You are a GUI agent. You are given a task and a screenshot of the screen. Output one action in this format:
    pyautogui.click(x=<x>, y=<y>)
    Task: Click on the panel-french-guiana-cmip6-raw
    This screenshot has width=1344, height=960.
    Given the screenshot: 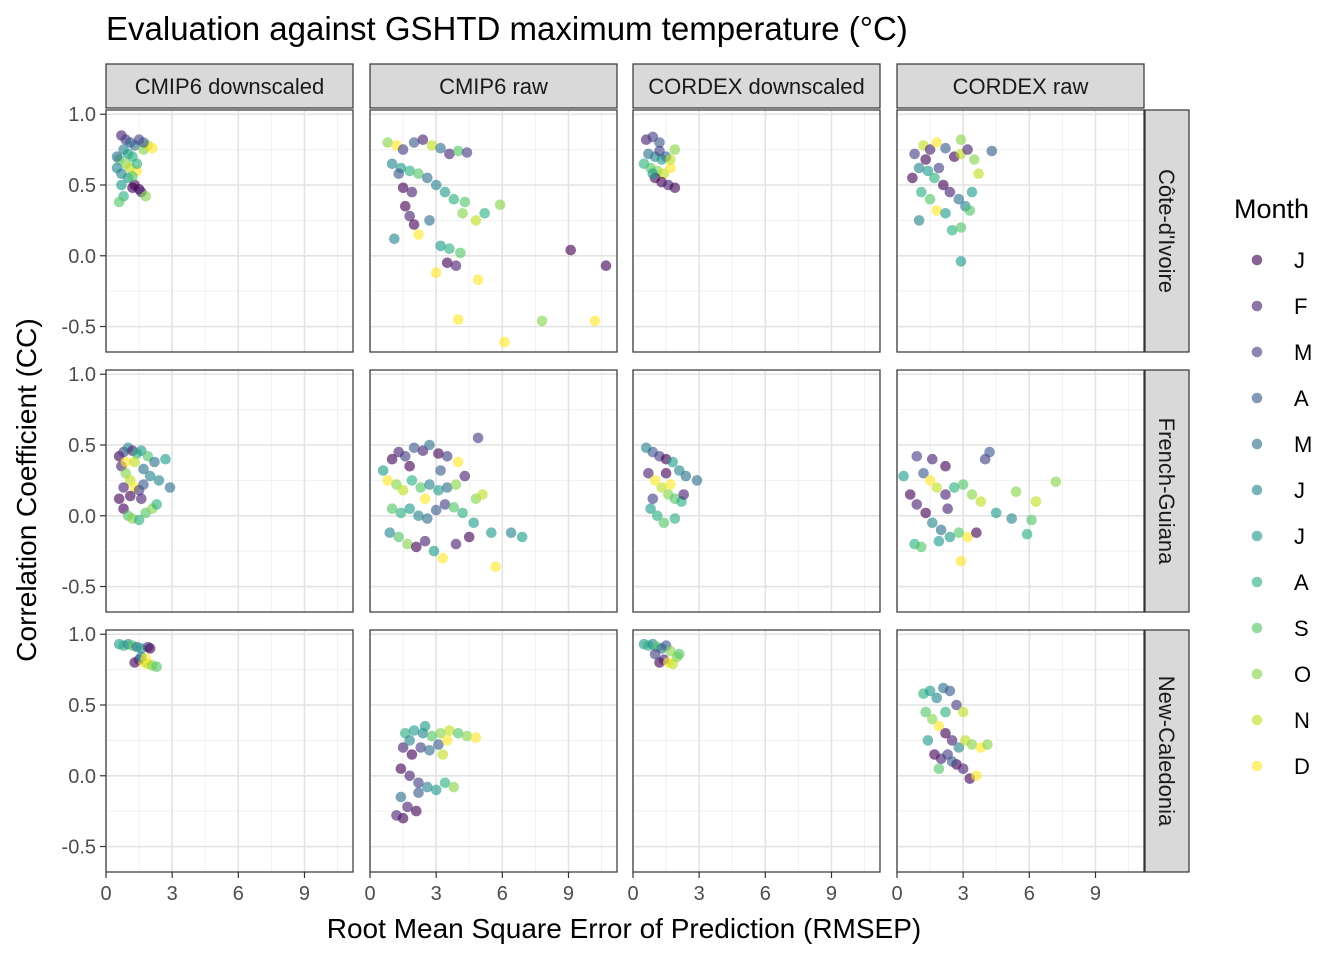 What is the action you would take?
    pyautogui.click(x=493, y=491)
    